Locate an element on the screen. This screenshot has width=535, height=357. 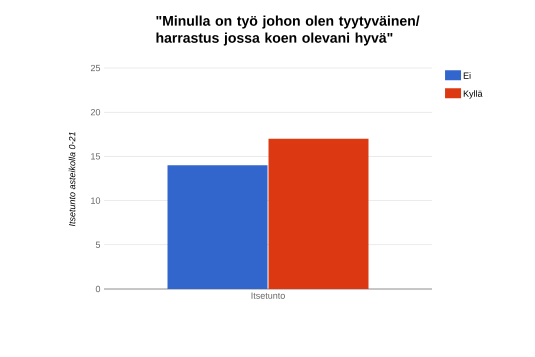
y-tick-label: 10 is located at coordinates (95, 200).